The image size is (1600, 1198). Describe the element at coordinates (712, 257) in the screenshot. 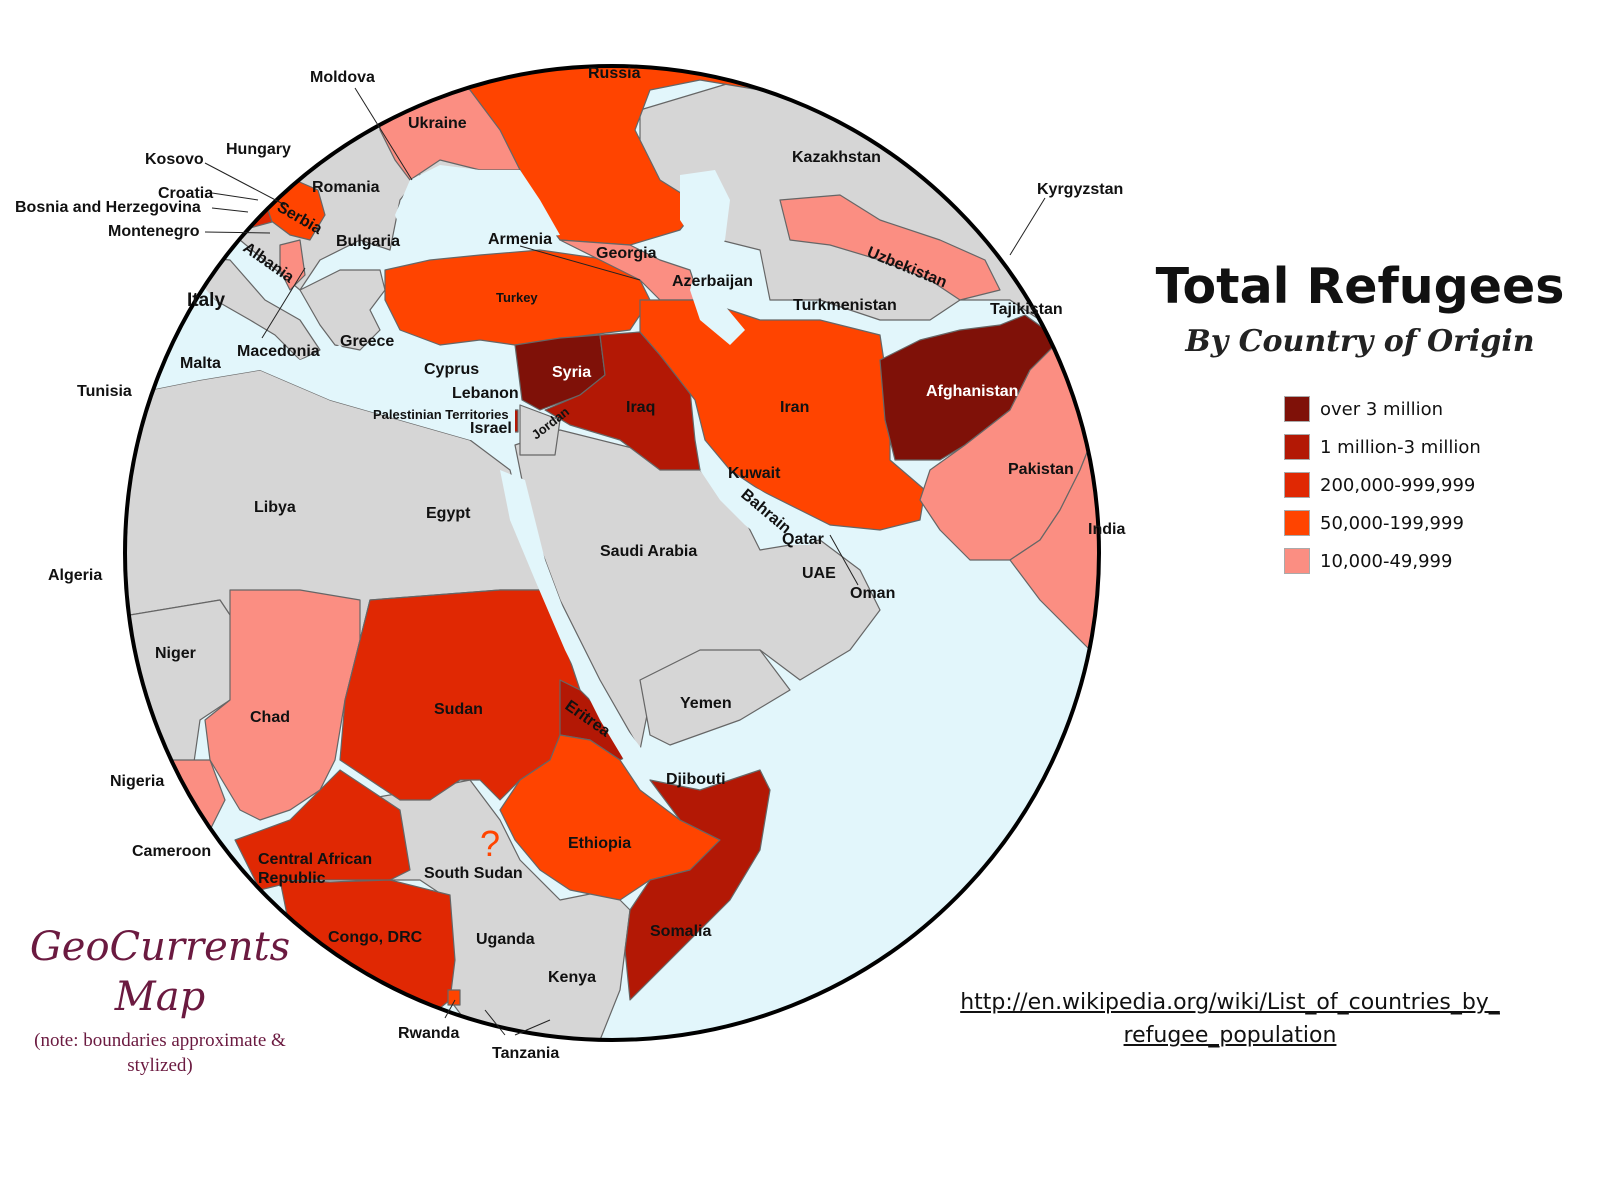

I see `caspian-sea` at that location.